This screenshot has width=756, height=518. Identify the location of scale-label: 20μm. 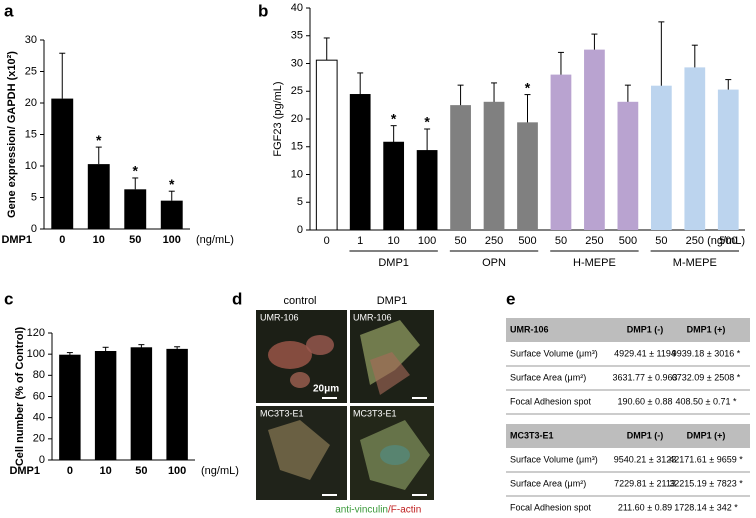
(326, 389).